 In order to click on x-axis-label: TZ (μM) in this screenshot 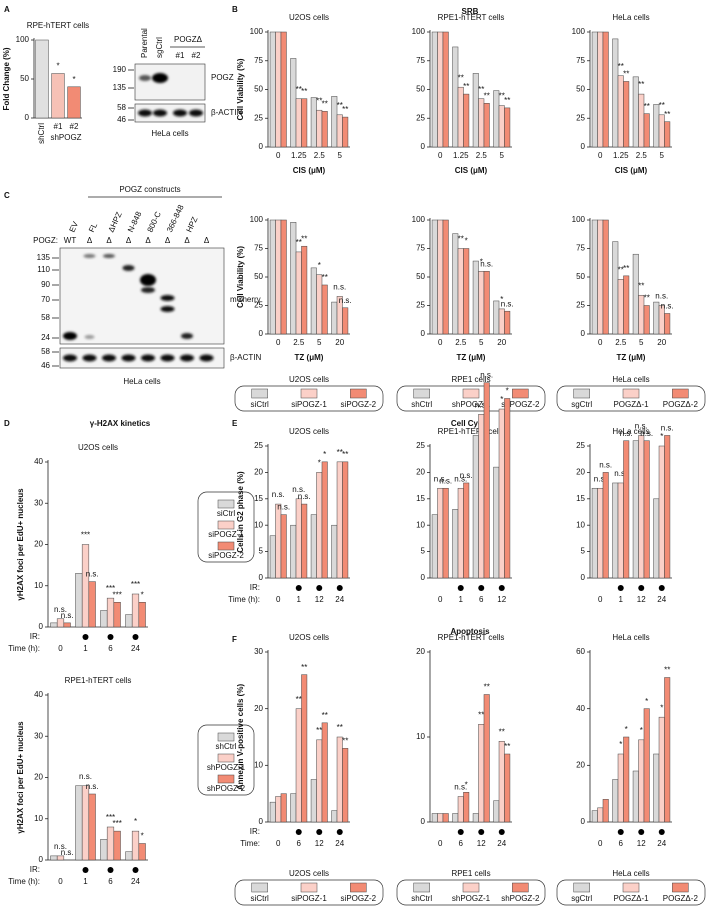, I will do `click(631, 357)`.